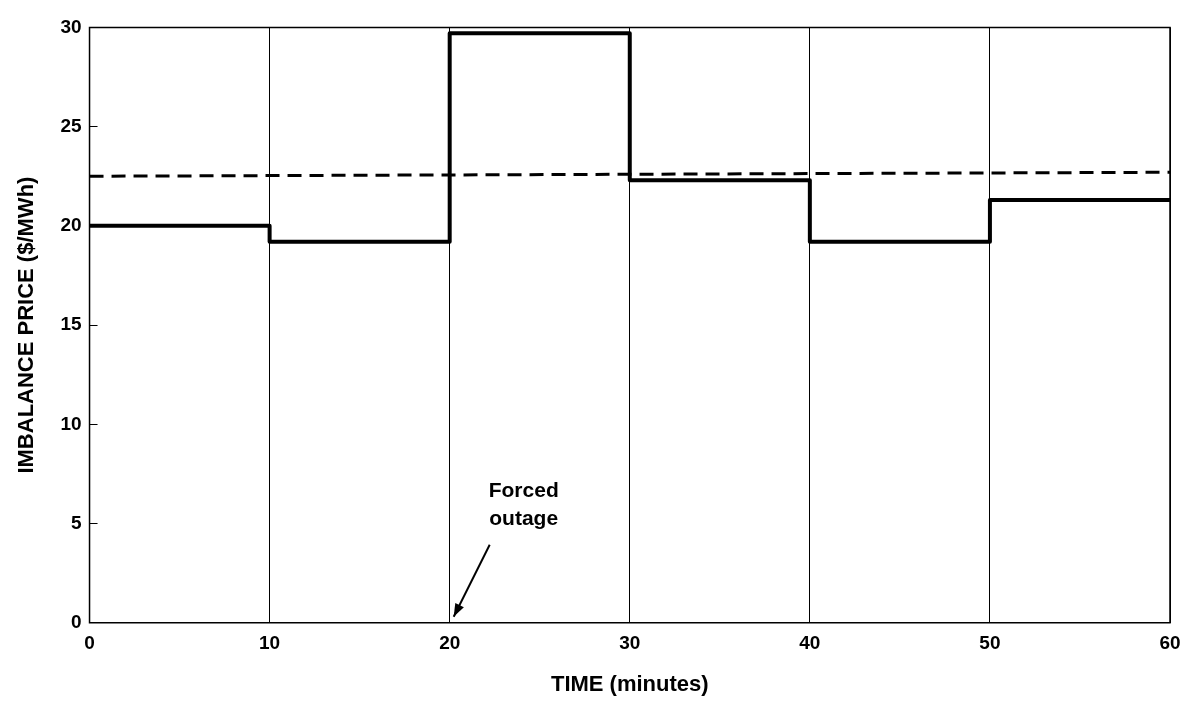 The width and height of the screenshot is (1200, 708). What do you see at coordinates (450, 643) in the screenshot?
I see `x-tick-label: 20` at bounding box center [450, 643].